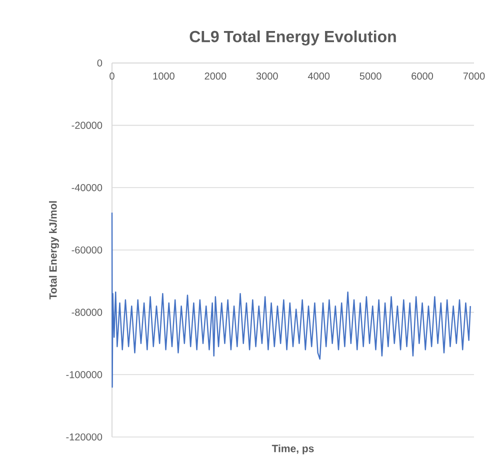 The width and height of the screenshot is (490, 463). I want to click on x-tick-label: 0, so click(112, 76).